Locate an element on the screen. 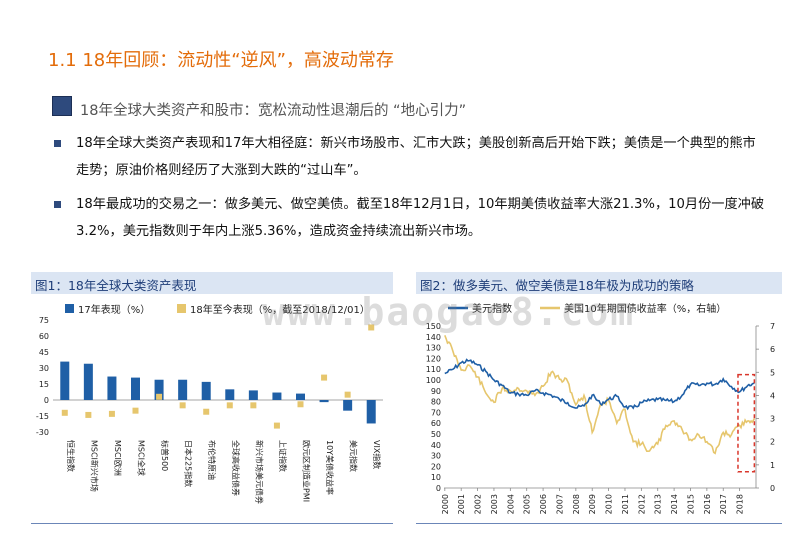 This screenshot has width=800, height=553. y-left-tick-label: 100 is located at coordinates (433, 380).